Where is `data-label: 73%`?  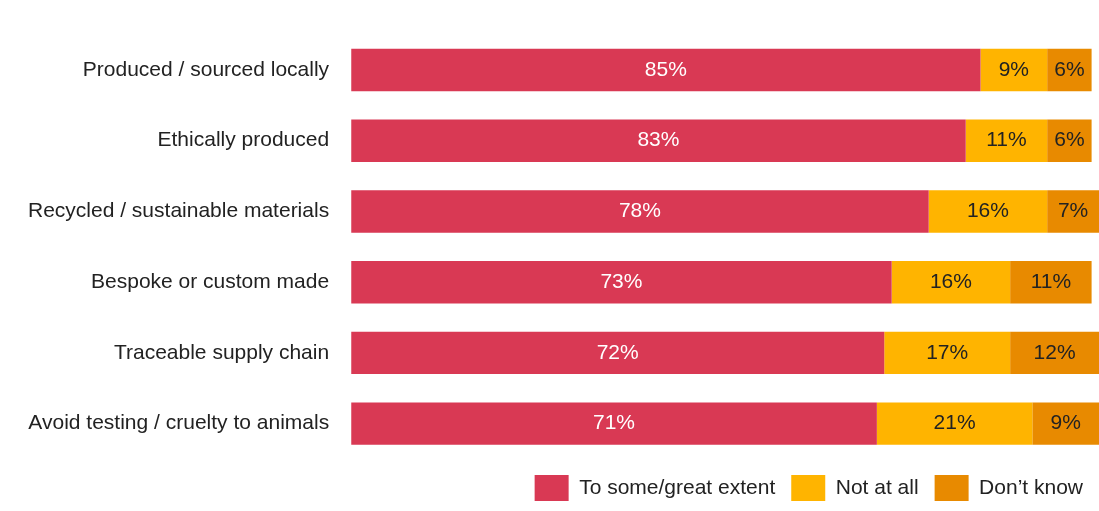 data-label: 73% is located at coordinates (621, 280).